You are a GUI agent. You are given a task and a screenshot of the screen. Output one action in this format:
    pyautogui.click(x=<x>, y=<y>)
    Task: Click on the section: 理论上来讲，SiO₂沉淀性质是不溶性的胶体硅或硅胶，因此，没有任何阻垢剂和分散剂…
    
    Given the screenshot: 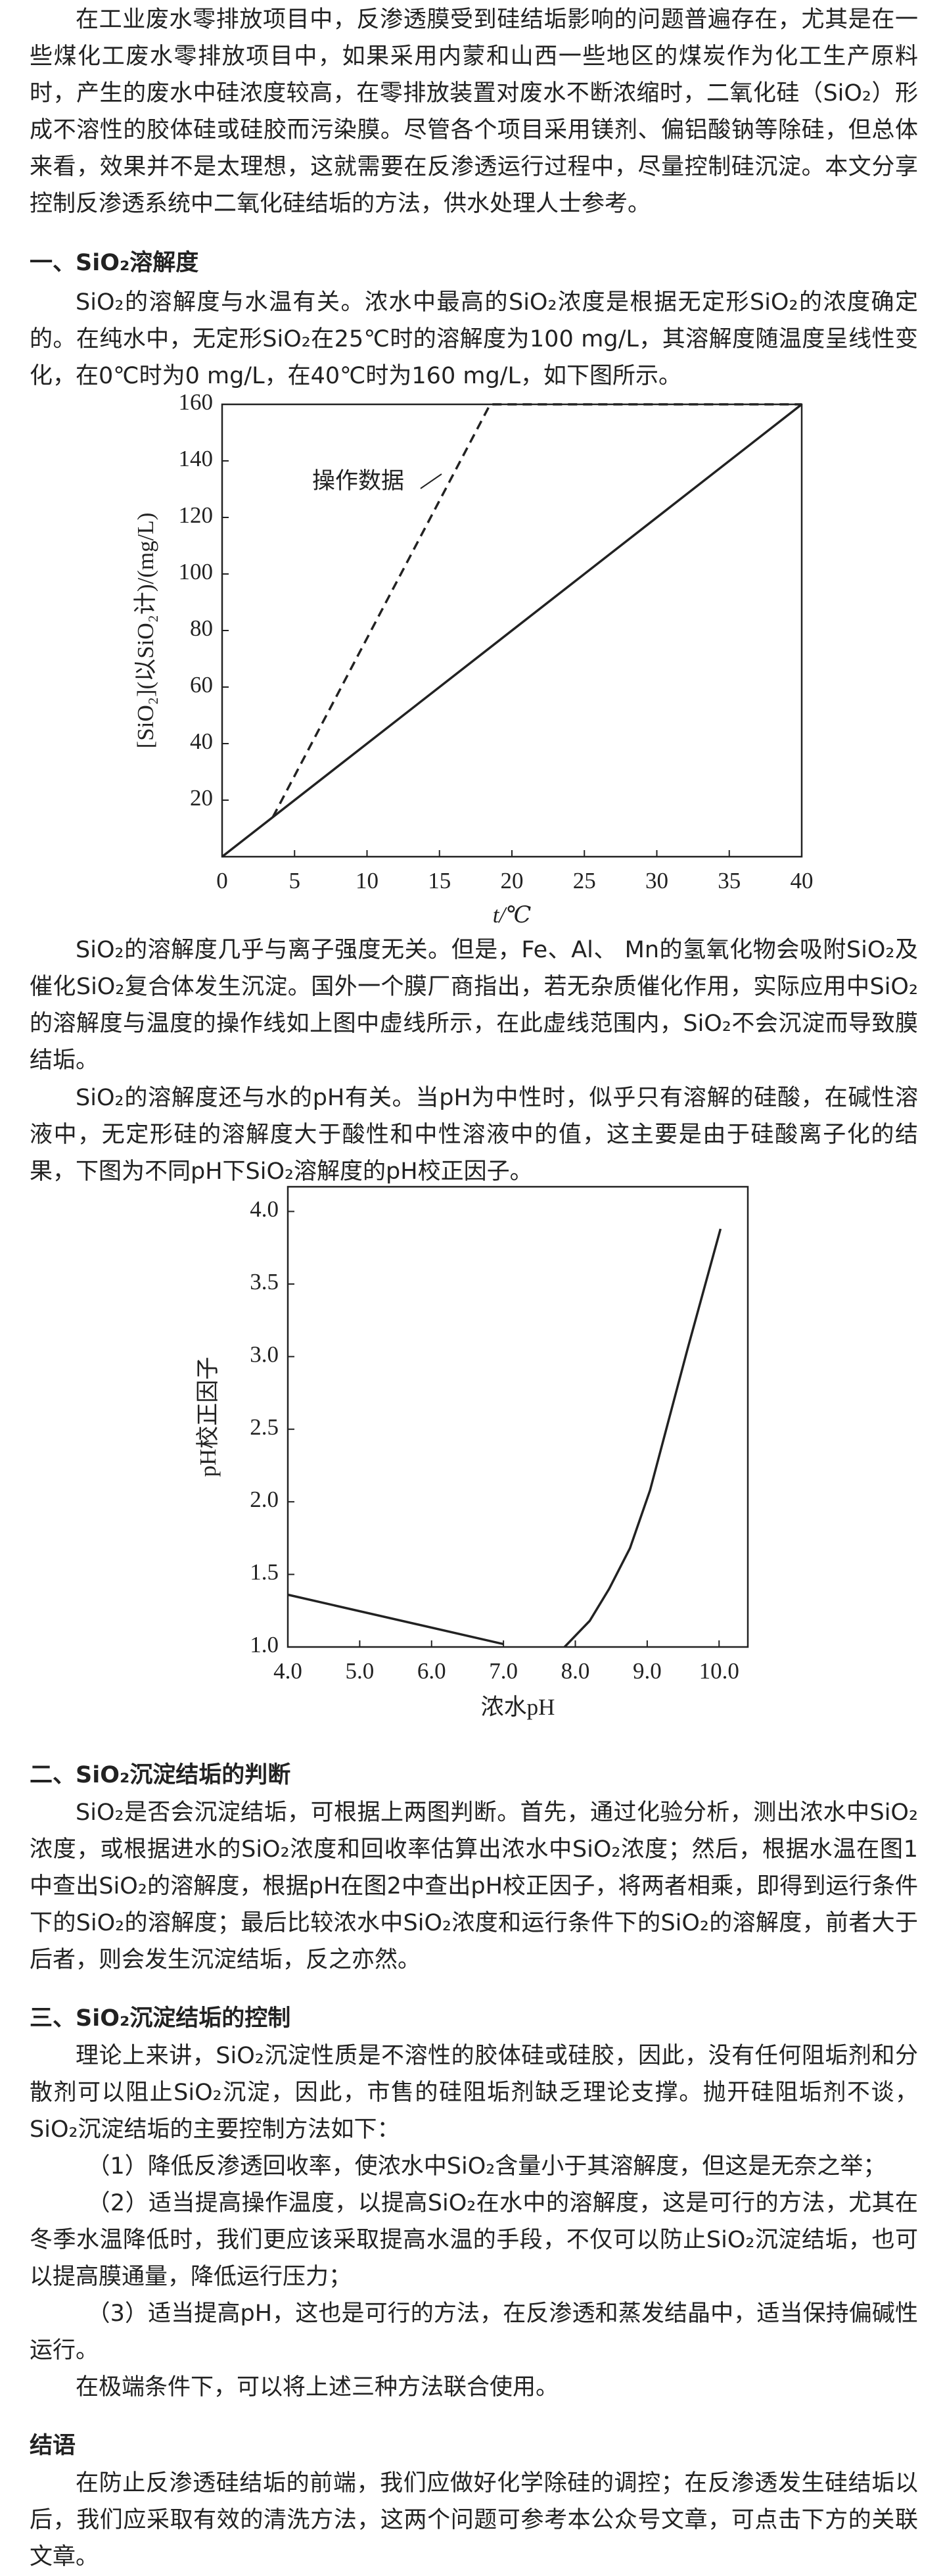 What is the action you would take?
    pyautogui.click(x=474, y=2222)
    